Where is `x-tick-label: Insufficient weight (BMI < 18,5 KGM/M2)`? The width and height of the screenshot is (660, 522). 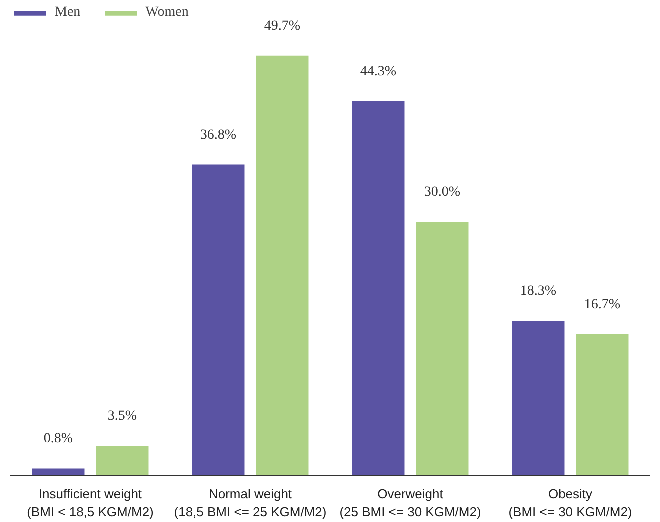 x-tick-label: Insufficient weight (BMI < 18,5 KGM/M2) is located at coordinates (90, 503).